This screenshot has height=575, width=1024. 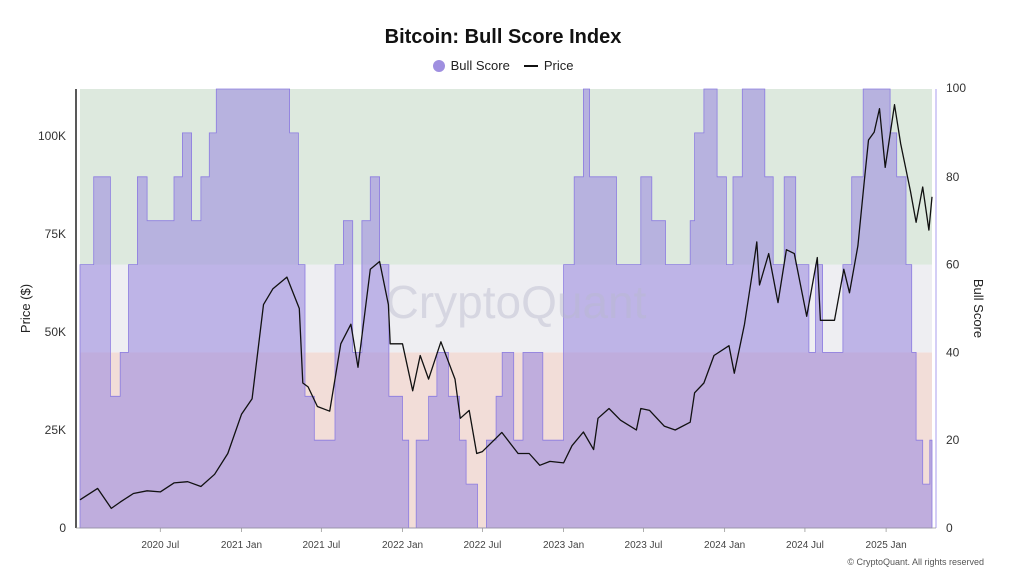 What do you see at coordinates (978, 308) in the screenshot?
I see `right-axis-title: Bull Score` at bounding box center [978, 308].